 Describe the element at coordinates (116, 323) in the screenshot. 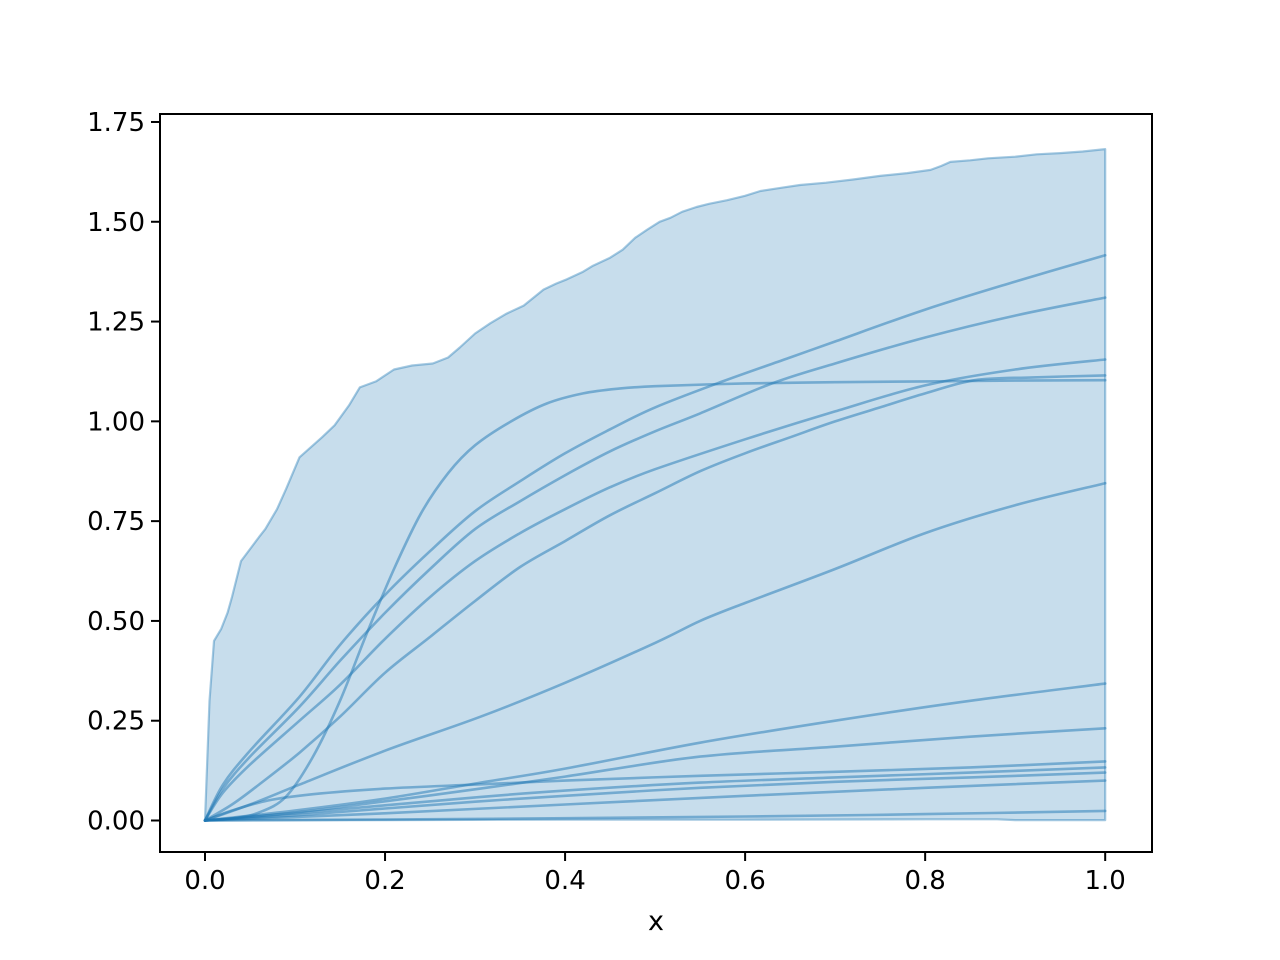

I see `y-tick-label: 1.25` at that location.